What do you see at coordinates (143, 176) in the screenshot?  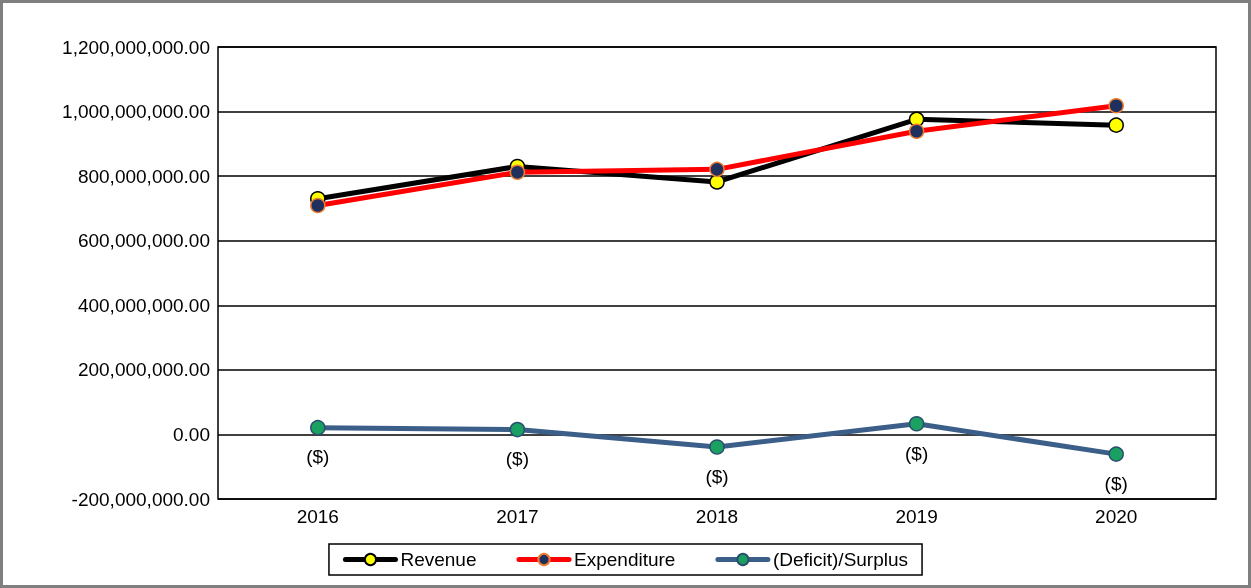 I see `y-tick-label: 800,000,000.00` at bounding box center [143, 176].